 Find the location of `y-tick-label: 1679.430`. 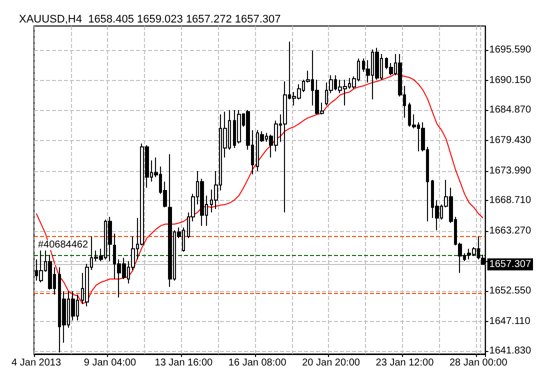

y-tick-label: 1679.430 is located at coordinates (510, 140).